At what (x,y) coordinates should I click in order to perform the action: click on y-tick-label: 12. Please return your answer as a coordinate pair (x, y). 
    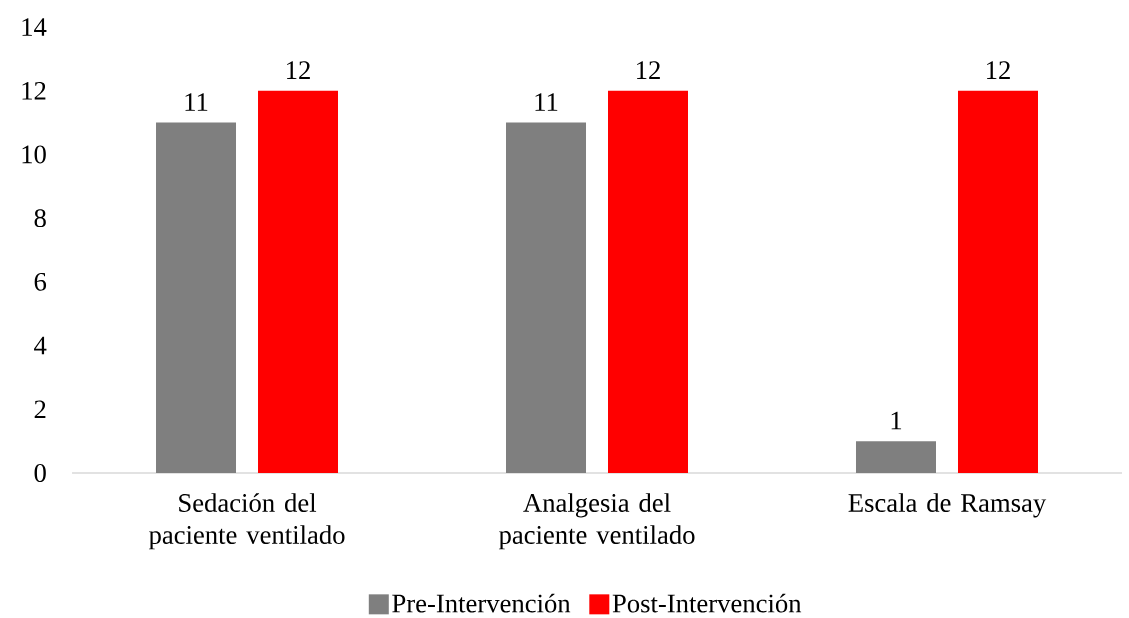
    Looking at the image, I should click on (34, 90).